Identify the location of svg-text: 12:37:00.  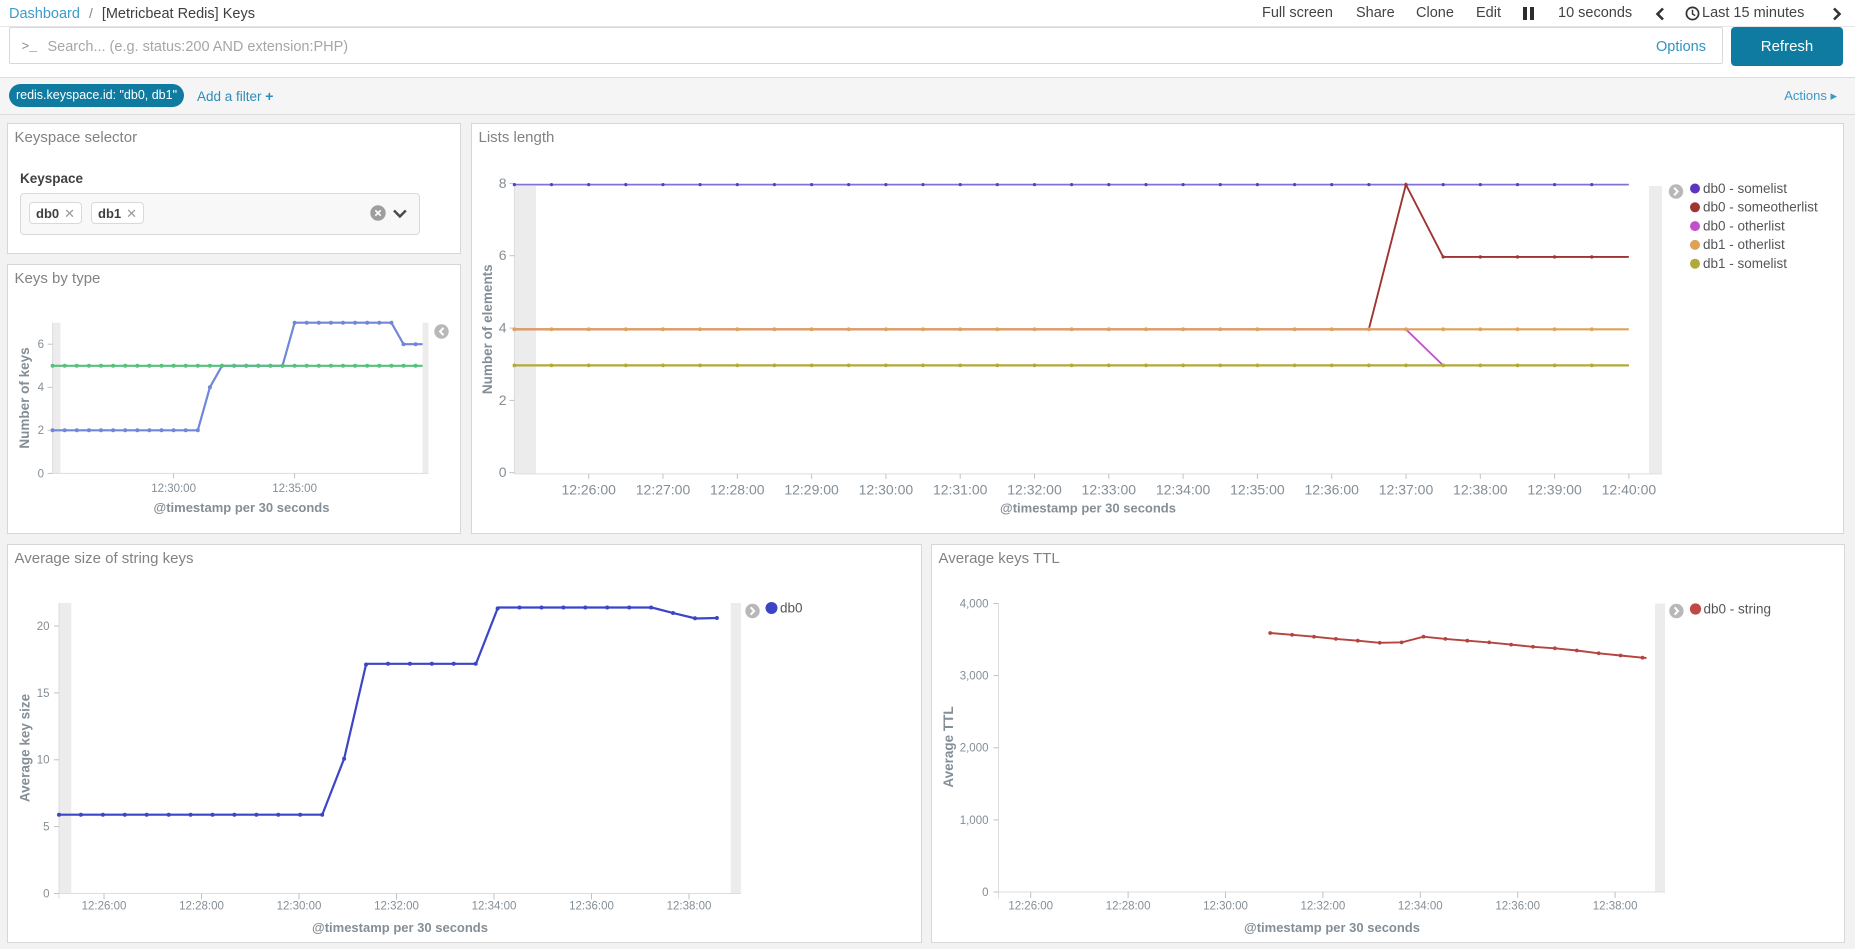
(1406, 489).